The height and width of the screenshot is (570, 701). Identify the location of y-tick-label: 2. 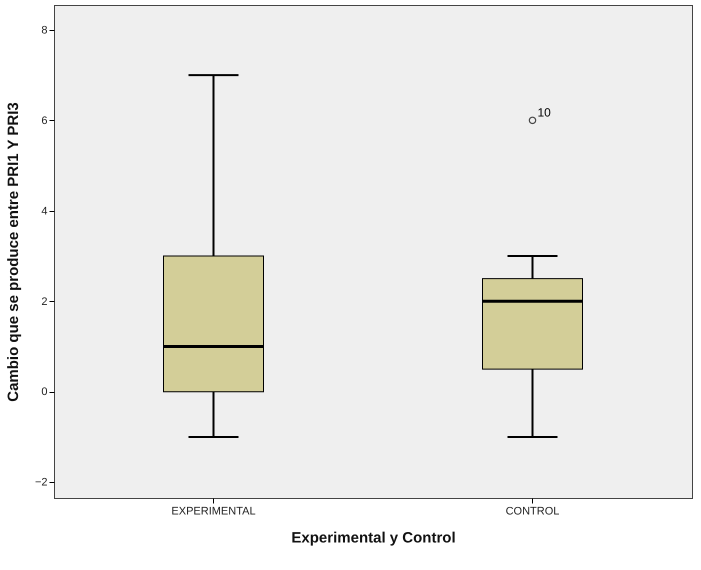
(44, 302).